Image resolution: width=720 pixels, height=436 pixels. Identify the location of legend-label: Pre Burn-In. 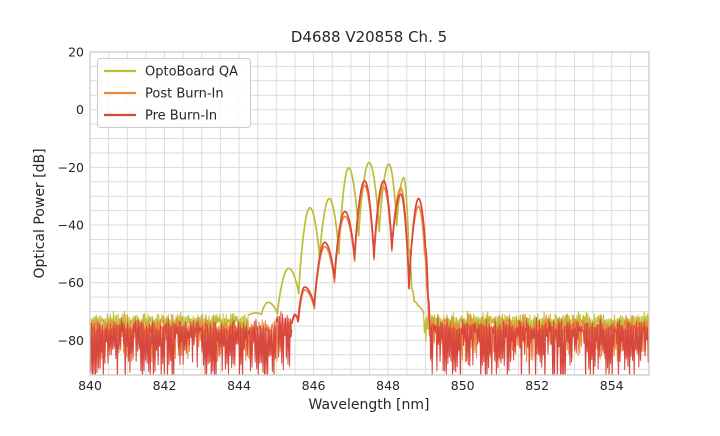
(181, 116).